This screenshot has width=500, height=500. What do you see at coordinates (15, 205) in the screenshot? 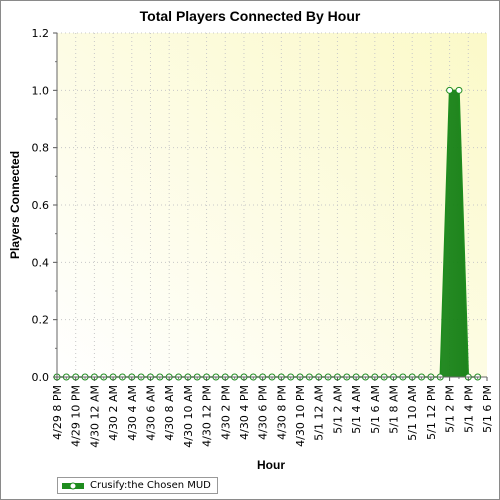
I see `y-axis-label: Players Connected` at bounding box center [15, 205].